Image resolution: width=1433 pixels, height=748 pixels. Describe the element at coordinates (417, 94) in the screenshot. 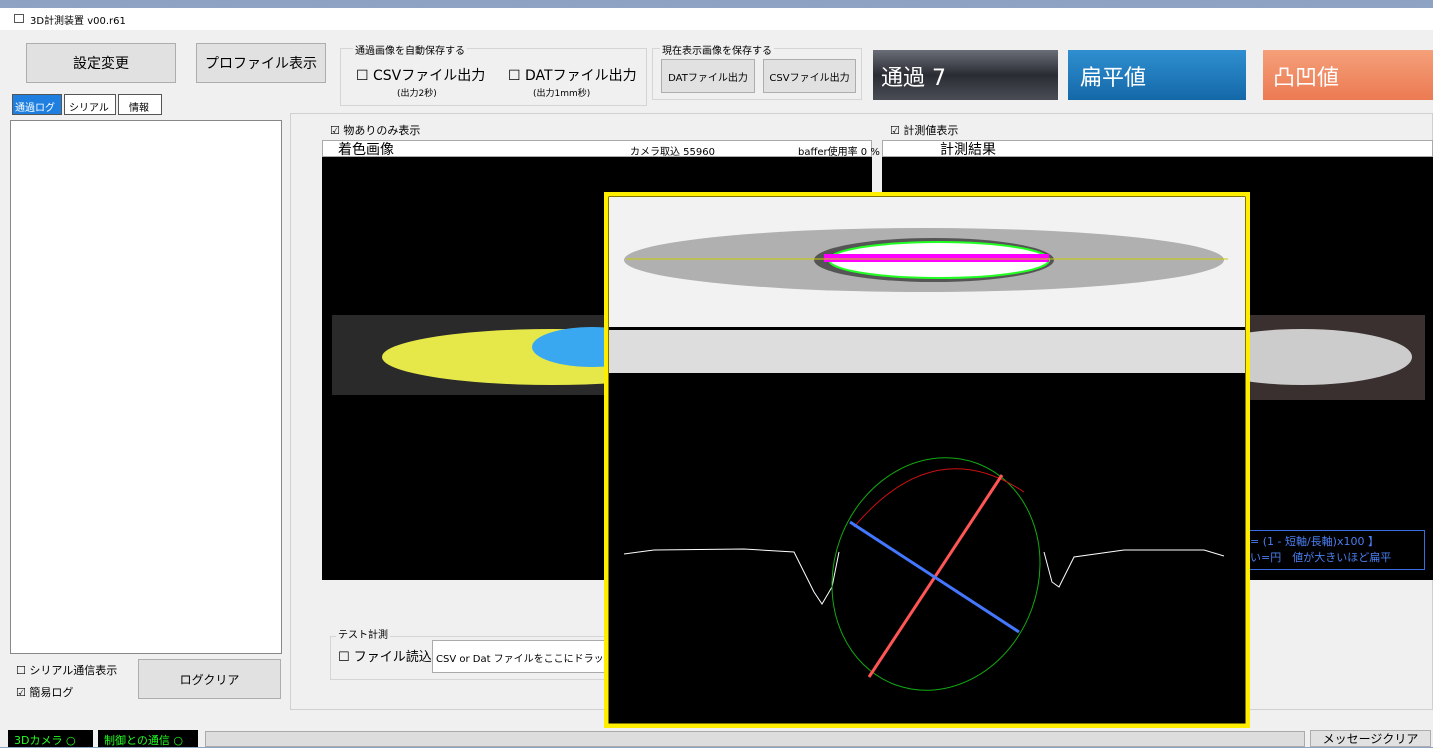

I see `note: (出力2秒)` at that location.